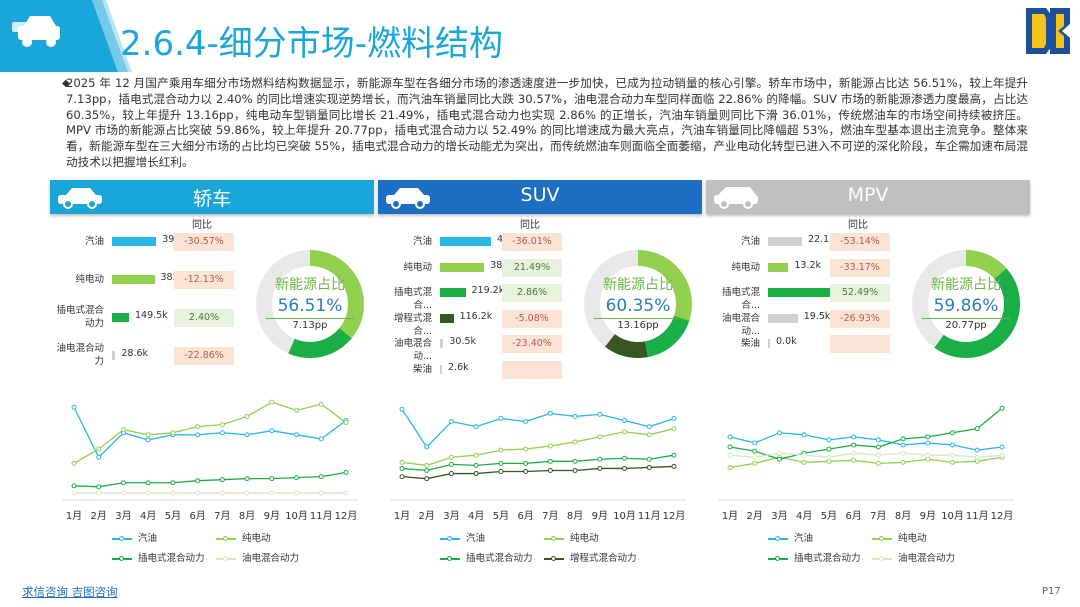 The width and height of the screenshot is (1080, 607). Describe the element at coordinates (532, 242) in the screenshot. I see `row-yoy: -36.01%` at that location.